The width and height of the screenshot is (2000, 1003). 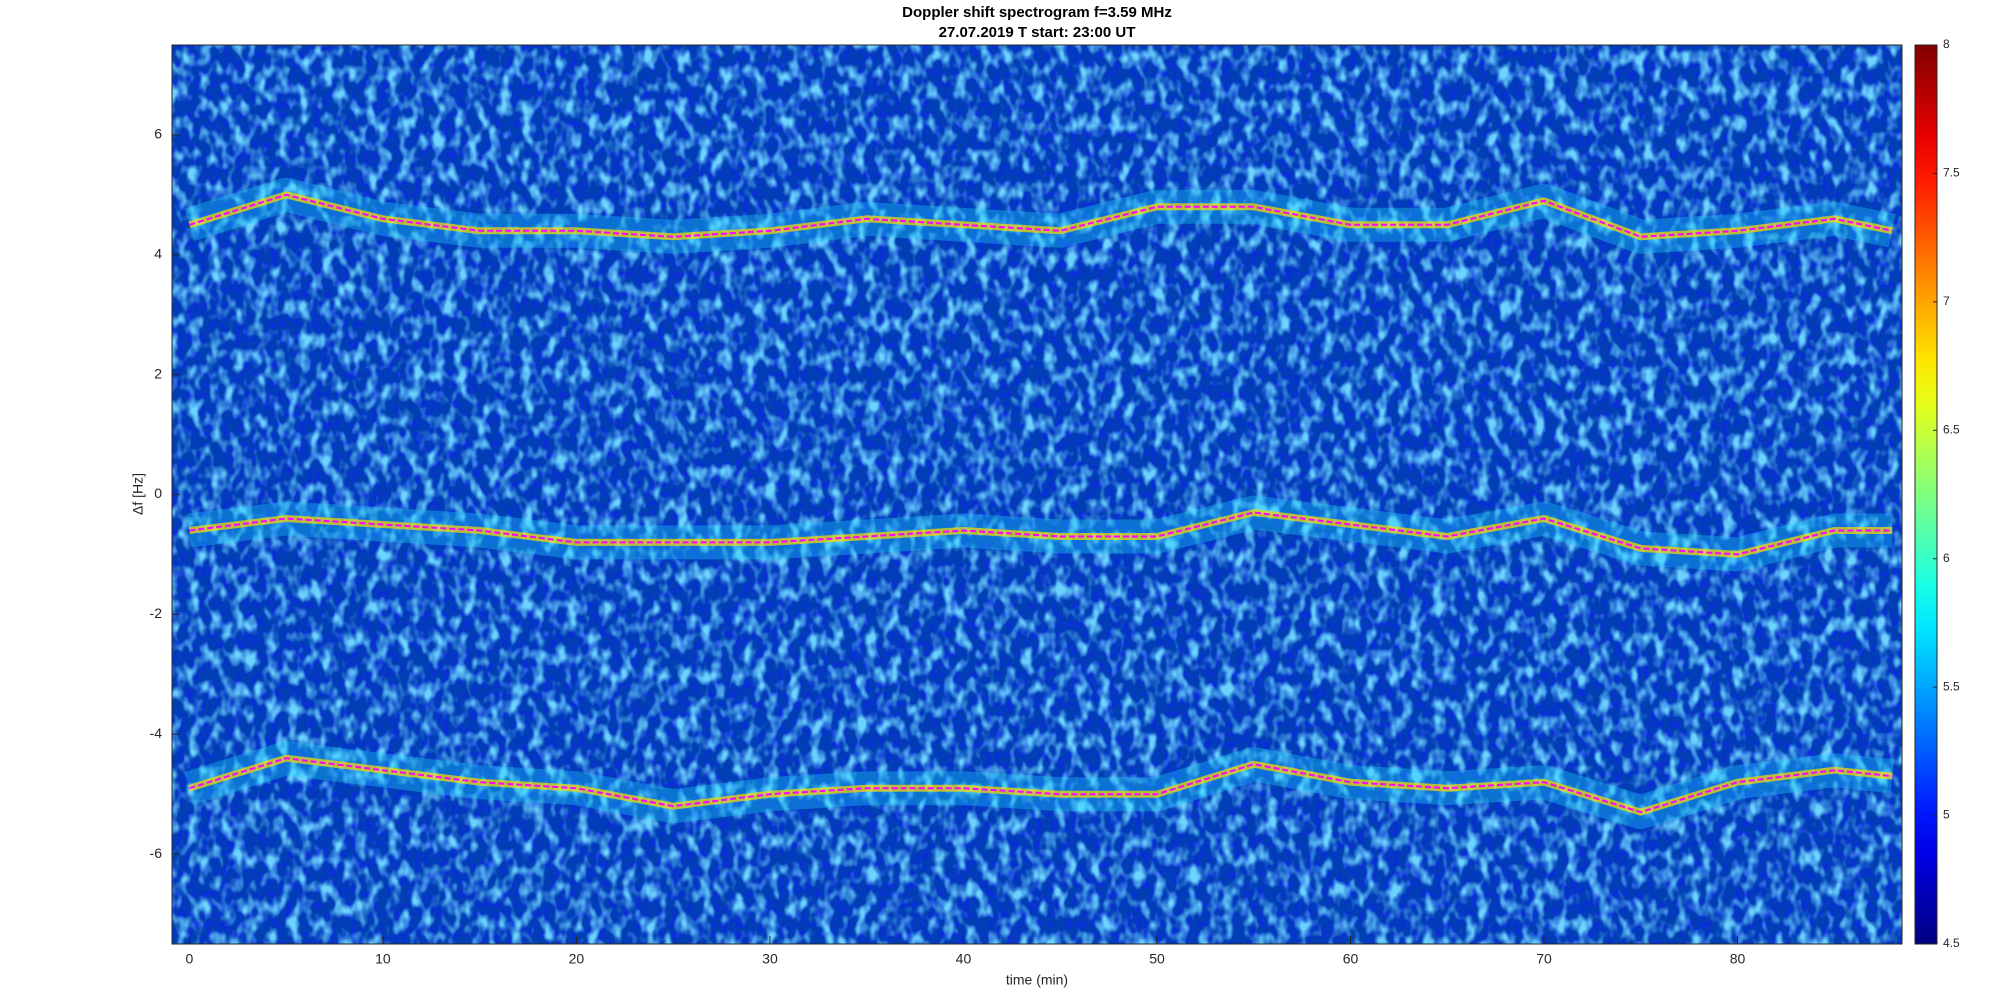 I want to click on y-axis-label: Δf [Hz], so click(x=138, y=494).